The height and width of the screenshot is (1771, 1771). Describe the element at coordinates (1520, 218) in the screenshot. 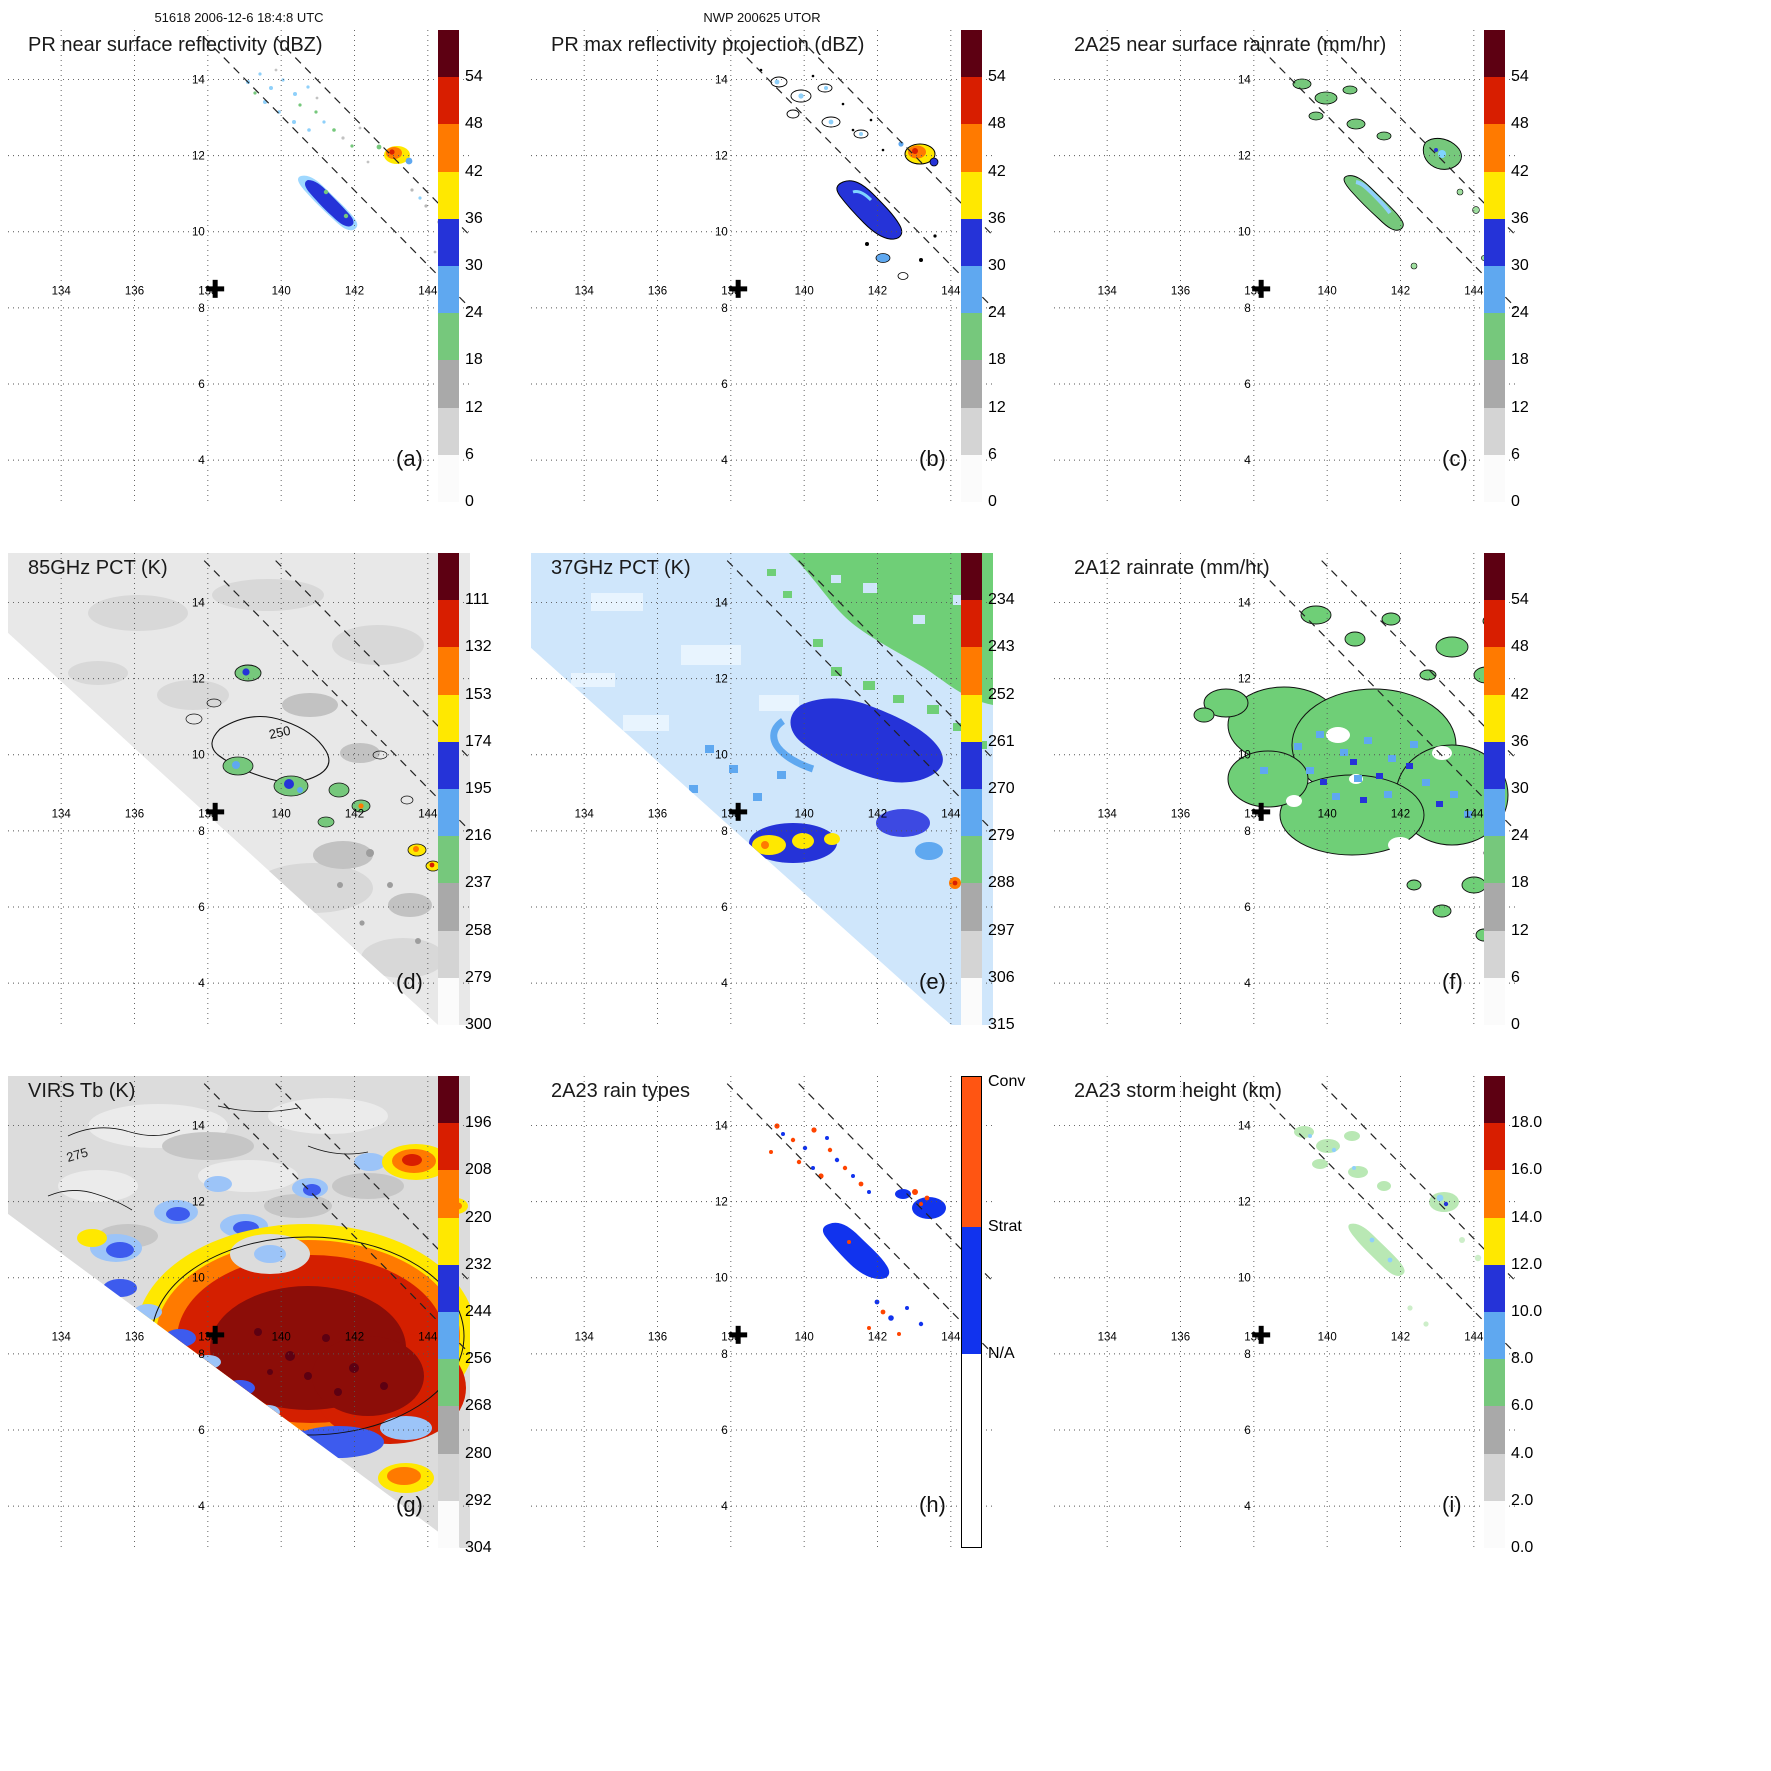

I see `colorbar-tick-label: 36` at that location.